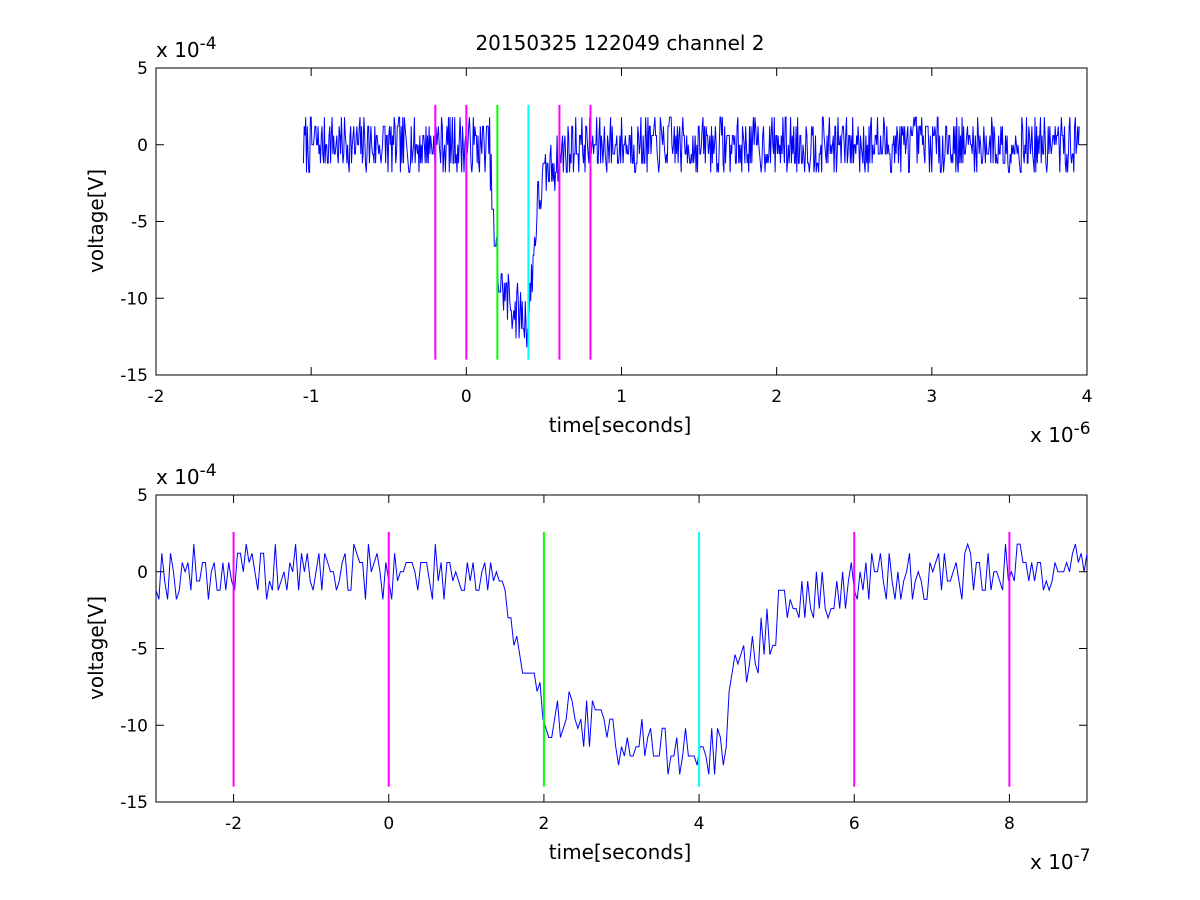 This screenshot has height=900, width=1200. I want to click on chart-title: 20150325 122049 channel 2, so click(619, 43).